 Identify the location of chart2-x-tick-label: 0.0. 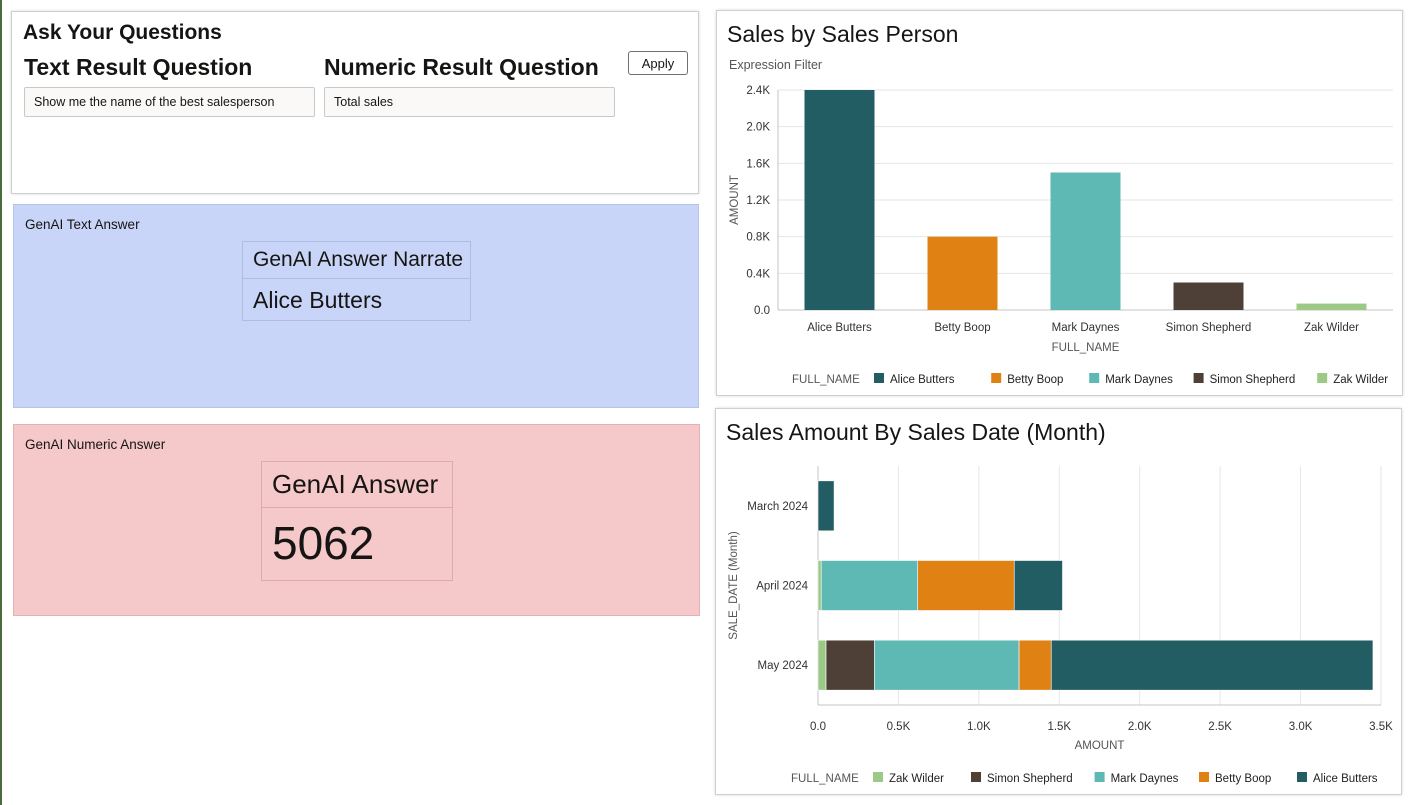
(818, 727).